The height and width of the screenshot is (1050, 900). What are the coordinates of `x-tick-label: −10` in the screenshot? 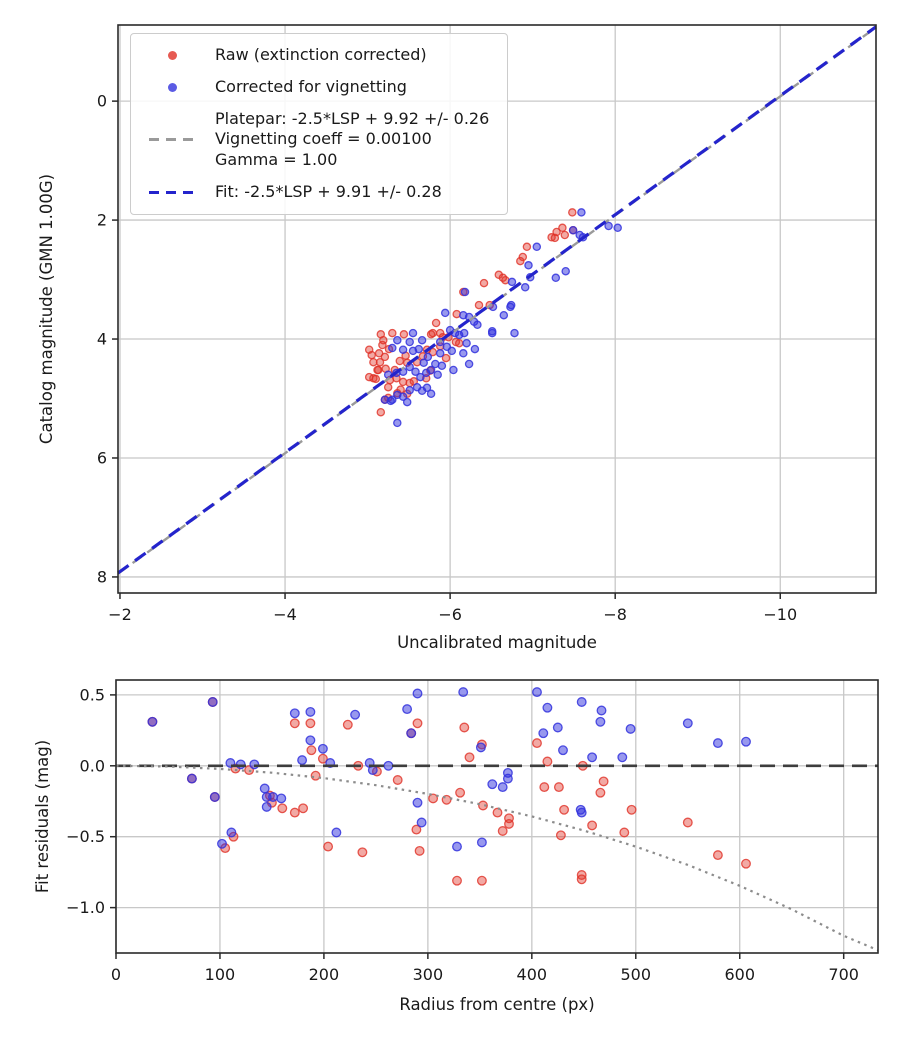 It's located at (780, 614).